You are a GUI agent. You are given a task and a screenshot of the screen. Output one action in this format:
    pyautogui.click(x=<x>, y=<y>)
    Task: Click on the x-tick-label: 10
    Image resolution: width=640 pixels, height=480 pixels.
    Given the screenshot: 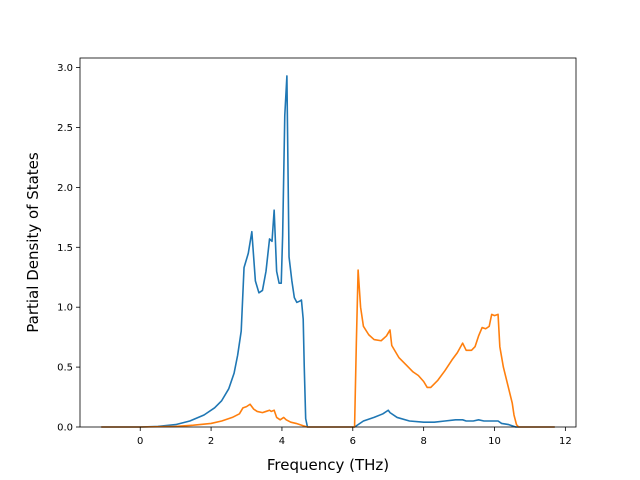 What is the action you would take?
    pyautogui.click(x=494, y=441)
    